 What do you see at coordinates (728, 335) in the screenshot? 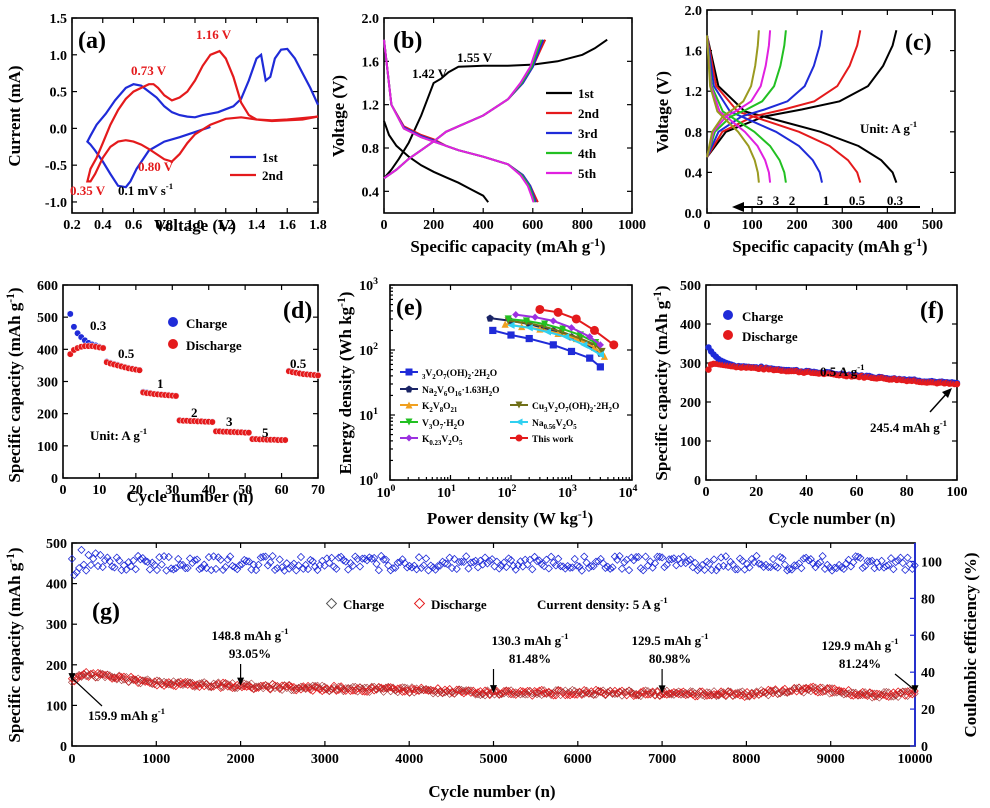
I see `f-legend-marker-discharge` at bounding box center [728, 335].